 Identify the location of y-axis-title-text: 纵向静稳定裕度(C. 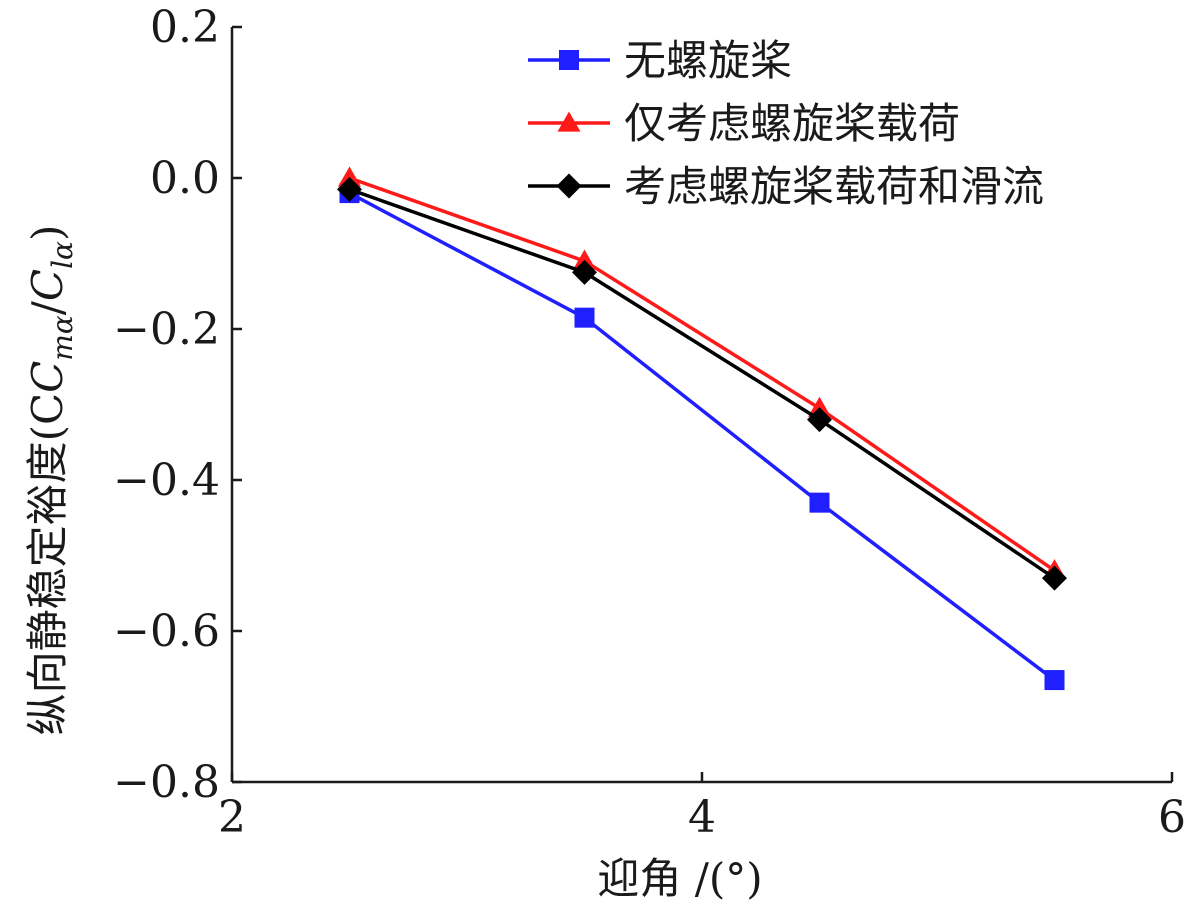
(47, 564).